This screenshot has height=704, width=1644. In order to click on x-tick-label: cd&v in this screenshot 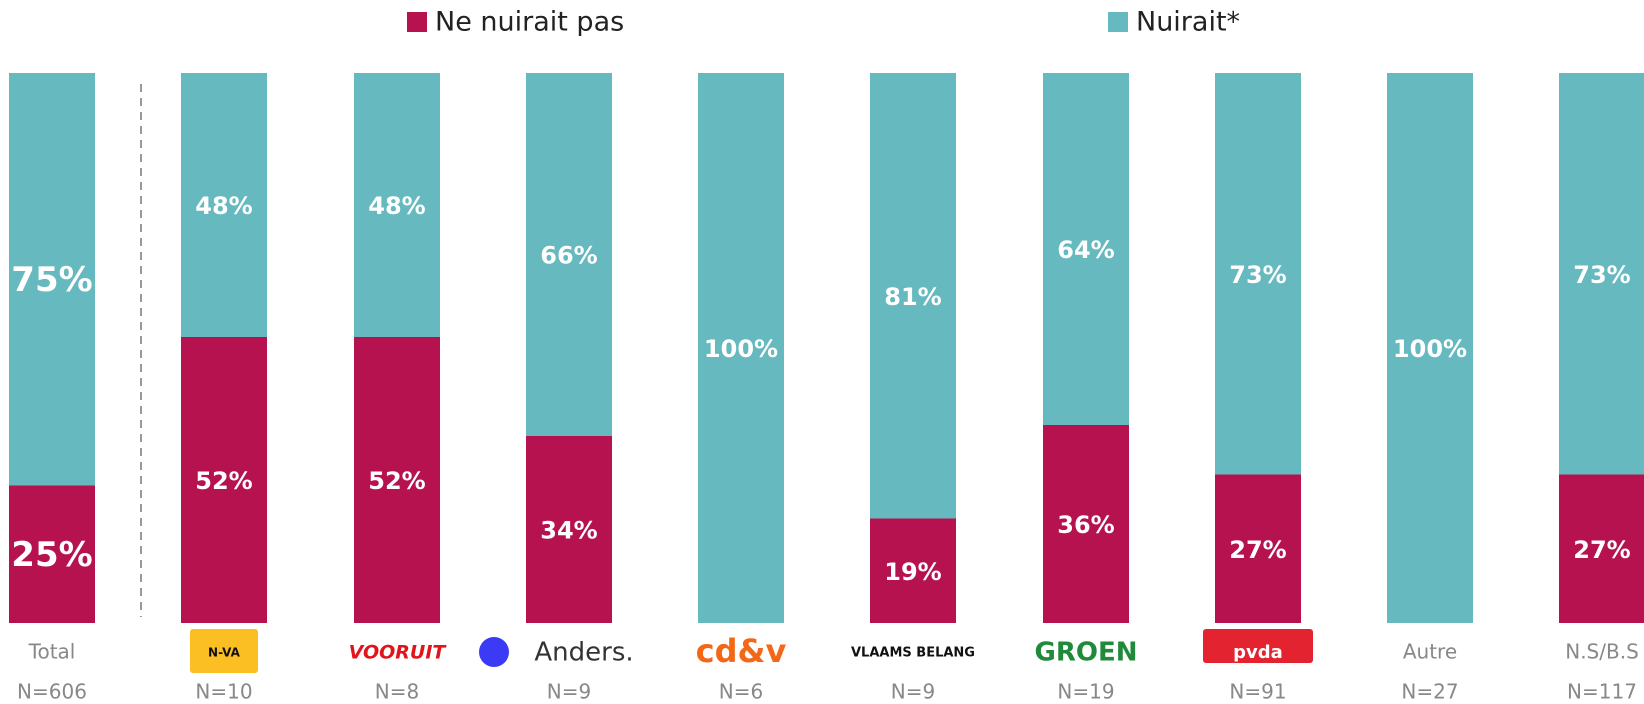, I will do `click(741, 651)`.